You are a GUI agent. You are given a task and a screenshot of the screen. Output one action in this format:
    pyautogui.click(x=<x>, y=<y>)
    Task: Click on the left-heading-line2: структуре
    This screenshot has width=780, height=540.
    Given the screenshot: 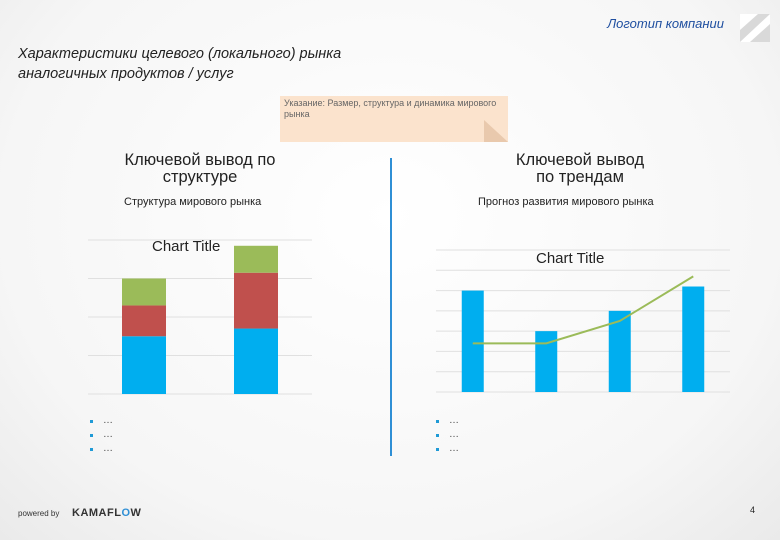 What is the action you would take?
    pyautogui.click(x=200, y=177)
    